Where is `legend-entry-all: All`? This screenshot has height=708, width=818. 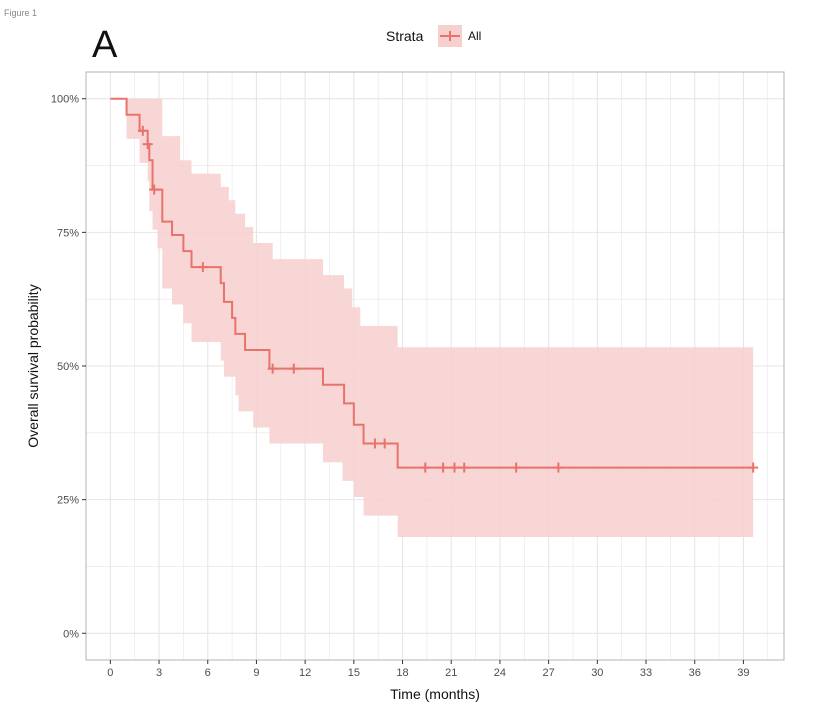 legend-entry-all: All is located at coordinates (474, 36).